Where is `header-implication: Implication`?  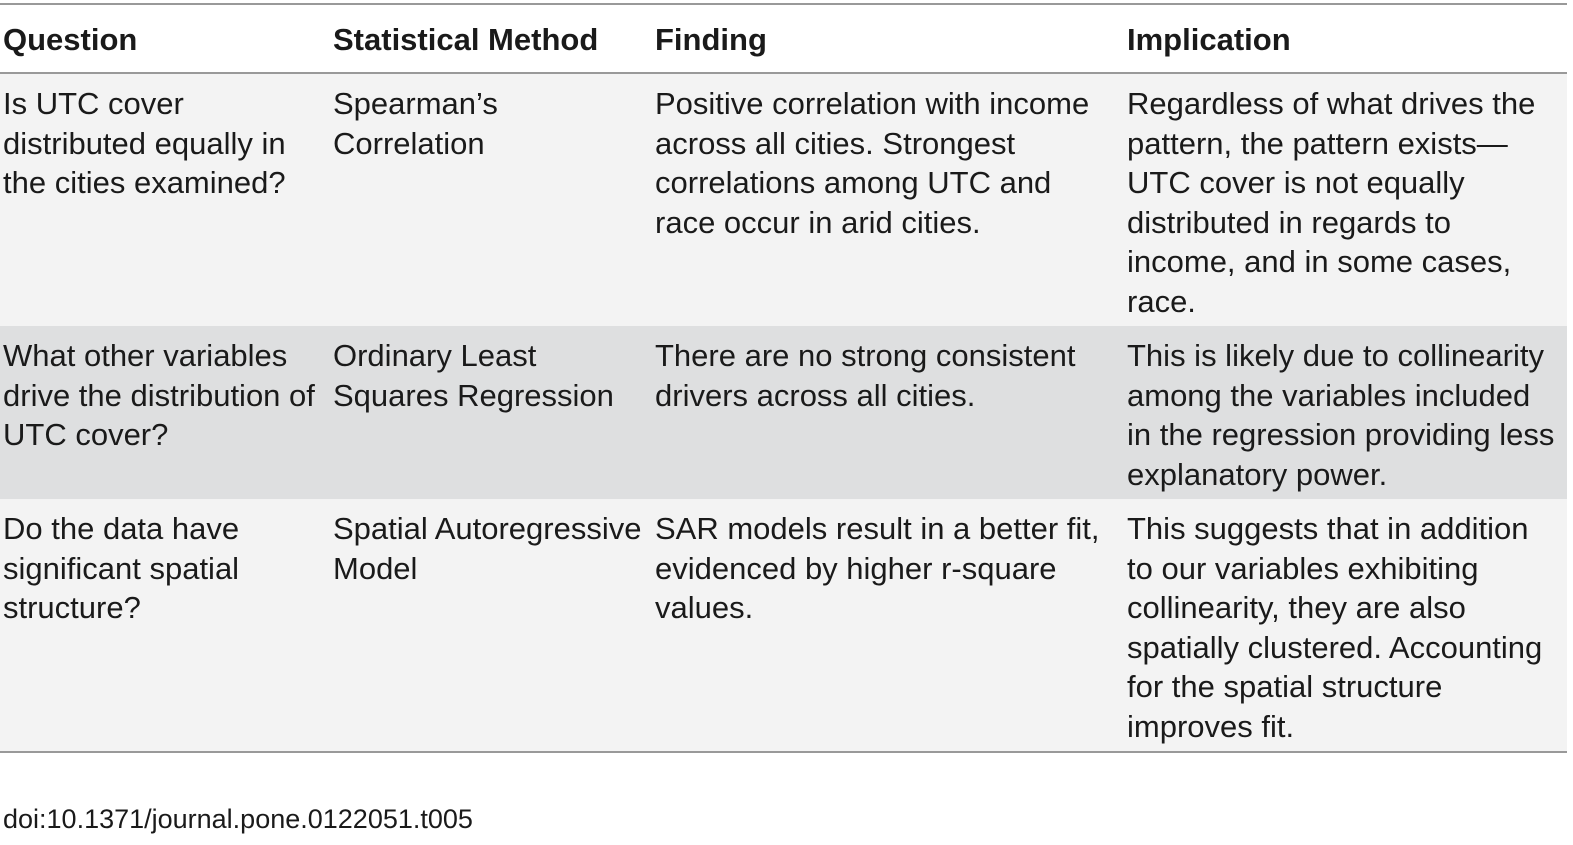
header-implication: Implication is located at coordinates (1209, 39).